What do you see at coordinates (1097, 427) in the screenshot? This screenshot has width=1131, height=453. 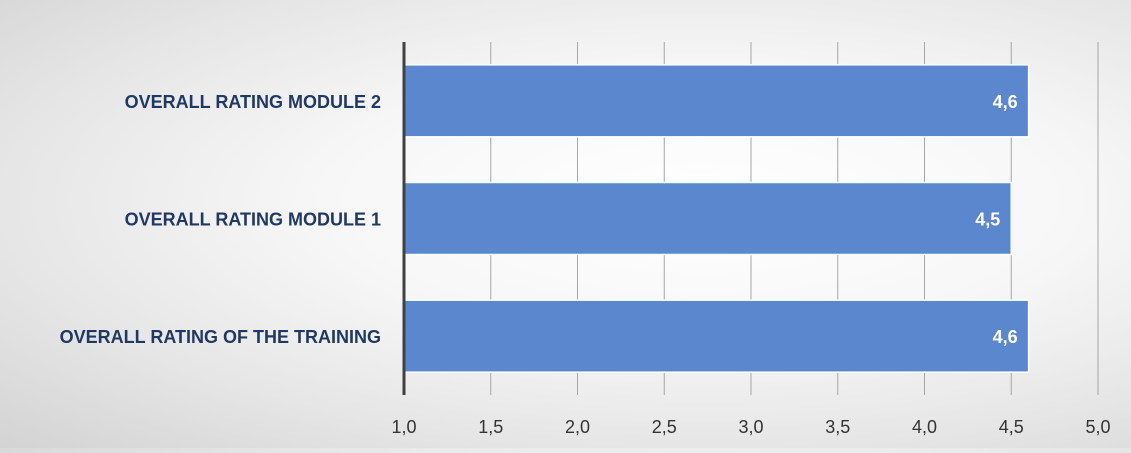 I see `x-tick-label: 5,0` at bounding box center [1097, 427].